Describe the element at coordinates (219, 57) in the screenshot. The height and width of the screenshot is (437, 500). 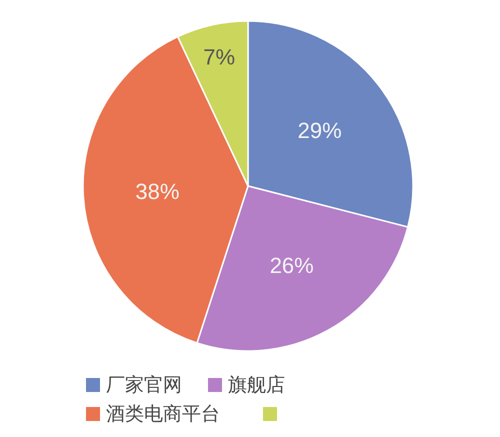
I see `data-label: 7%` at that location.